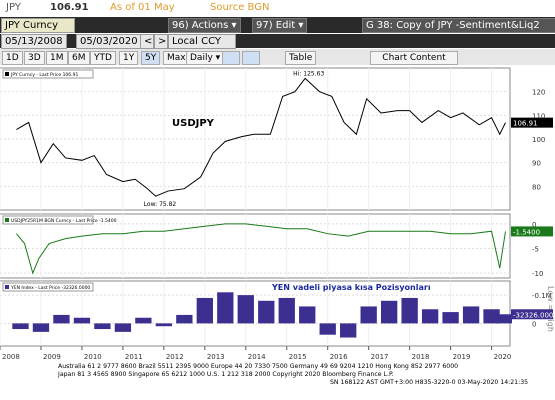  I want to click on x-tick-label: 2015, so click(298, 357).